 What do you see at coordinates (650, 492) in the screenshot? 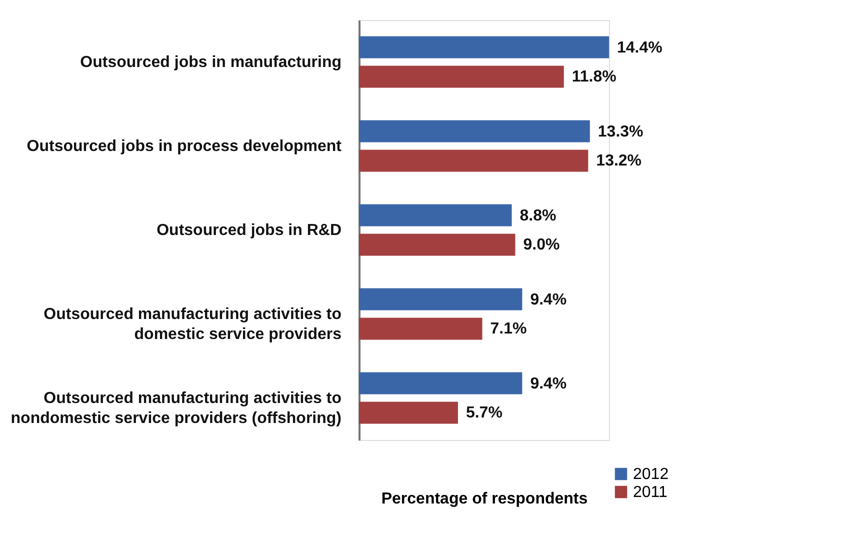
I see `legend-label: 2011` at bounding box center [650, 492].